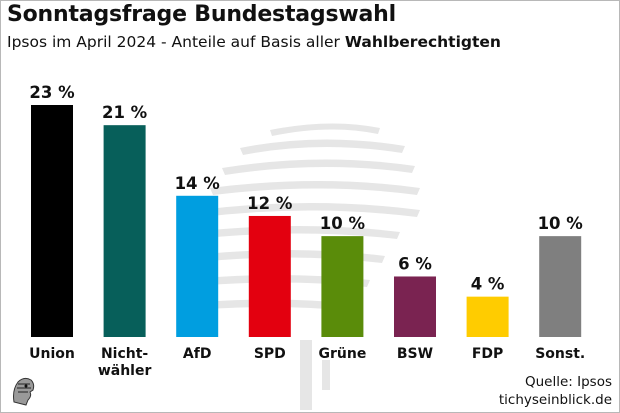 This screenshot has width=620, height=413. What do you see at coordinates (125, 362) in the screenshot?
I see `category-label-1: Nicht-wähler` at bounding box center [125, 362].